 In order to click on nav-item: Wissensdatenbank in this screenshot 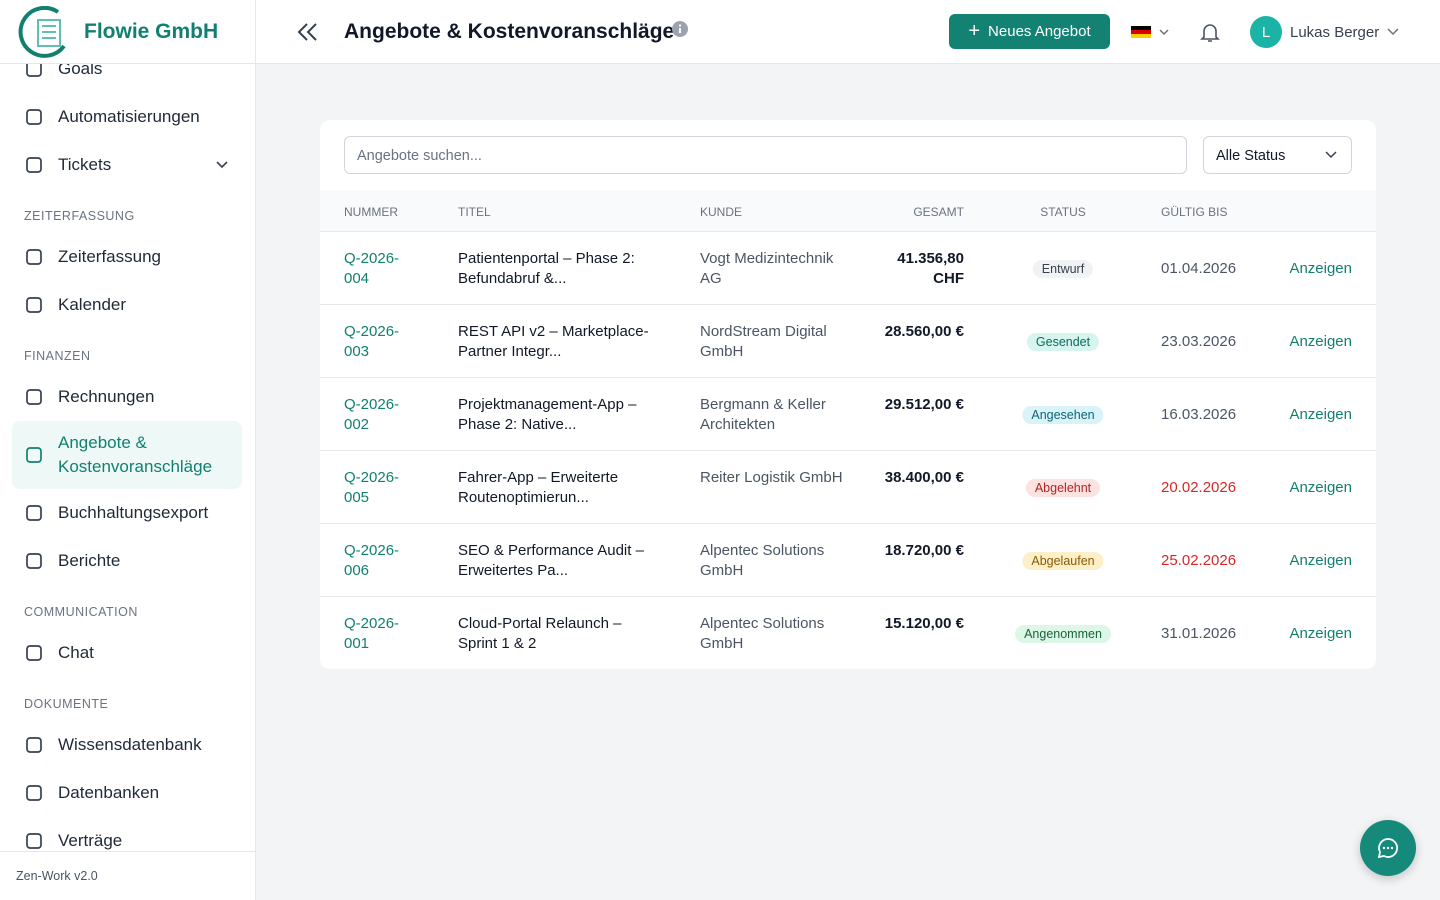, I will do `click(121, 745)`.